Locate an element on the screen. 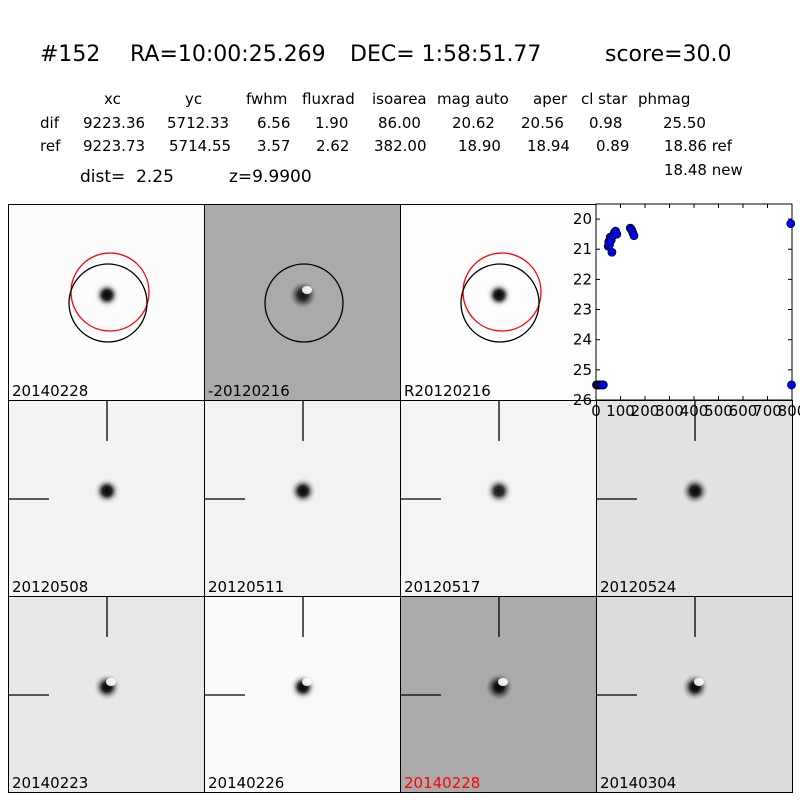 The image size is (800, 800). row-label-ref: ref is located at coordinates (50, 146).